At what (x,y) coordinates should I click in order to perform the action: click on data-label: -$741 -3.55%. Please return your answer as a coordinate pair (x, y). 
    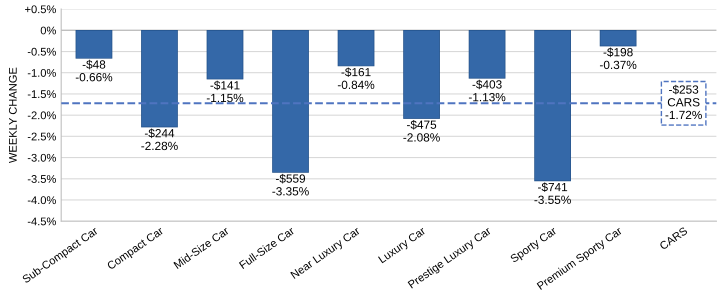
    Looking at the image, I should click on (552, 193).